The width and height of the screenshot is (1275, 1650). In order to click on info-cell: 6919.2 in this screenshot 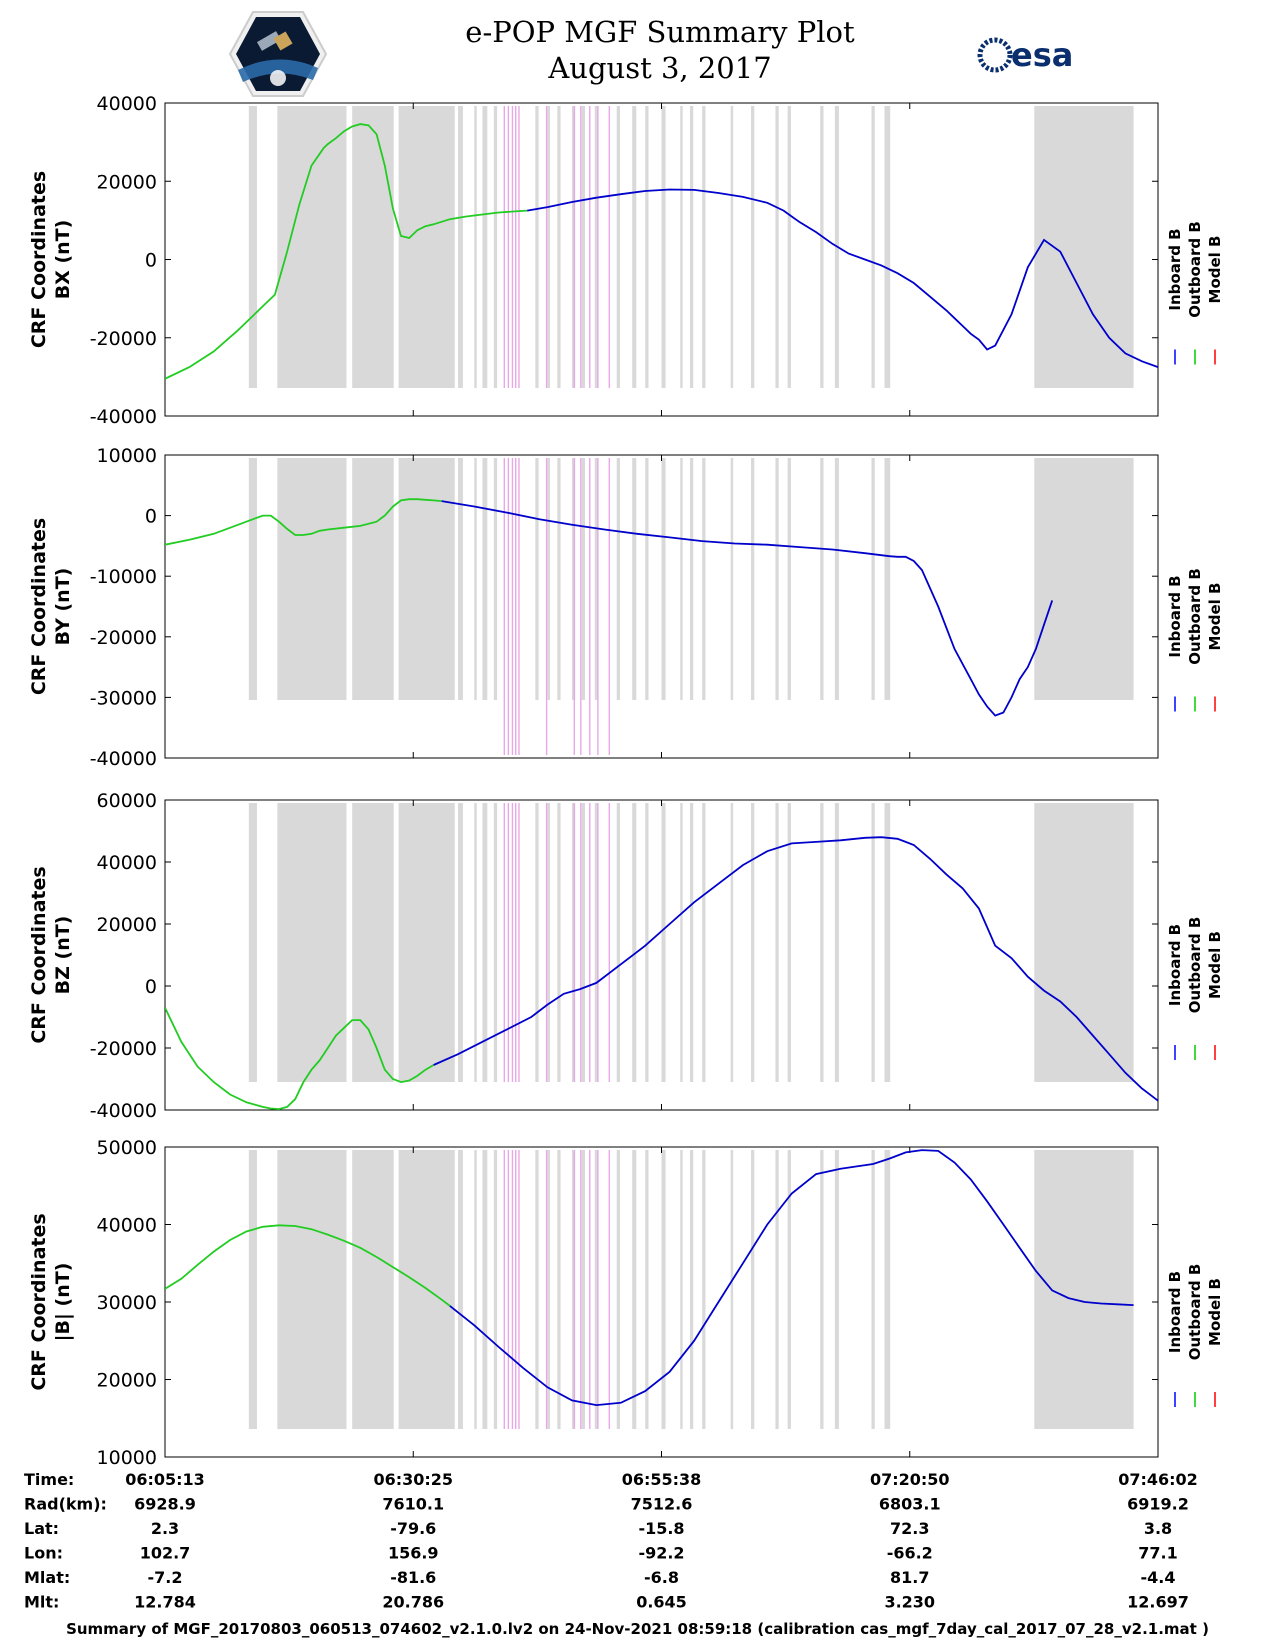, I will do `click(1158, 1504)`.